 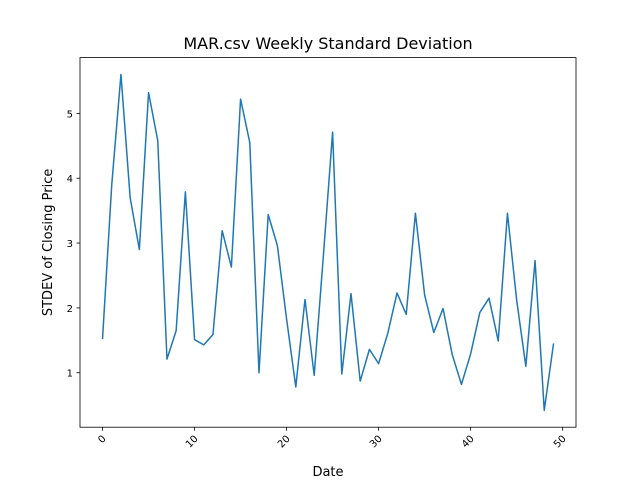 What do you see at coordinates (48, 242) in the screenshot?
I see `y-axis-label: STDEV of Closing Price` at bounding box center [48, 242].